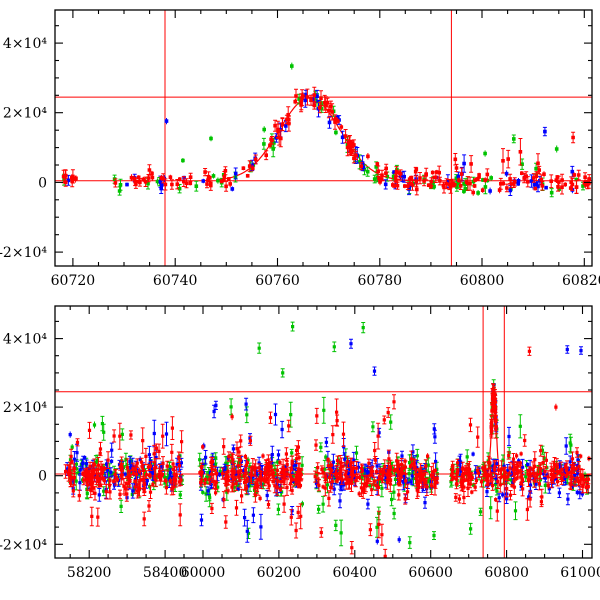 This screenshot has width=600, height=600. Describe the element at coordinates (175, 281) in the screenshot. I see `x-tick-label: 60740` at that location.